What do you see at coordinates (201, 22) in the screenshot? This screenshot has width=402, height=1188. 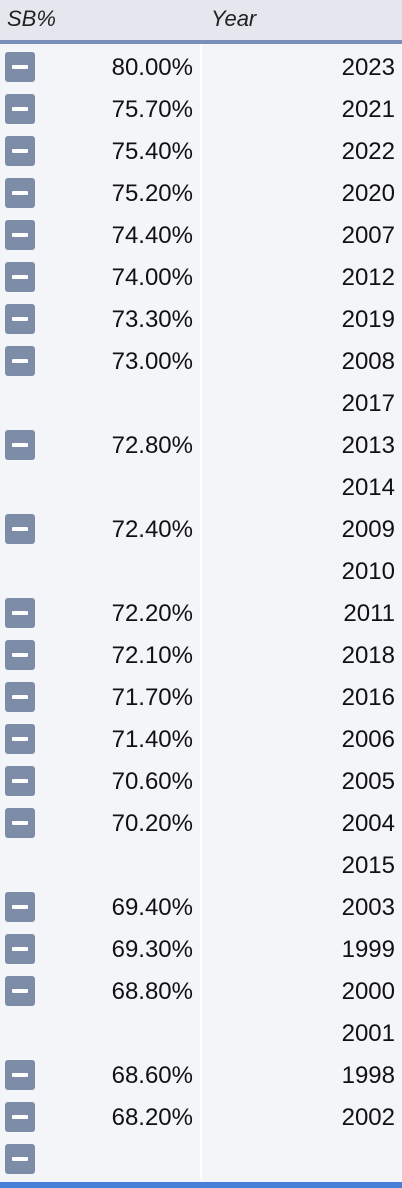 I see `table-header: SB% Year` at bounding box center [201, 22].